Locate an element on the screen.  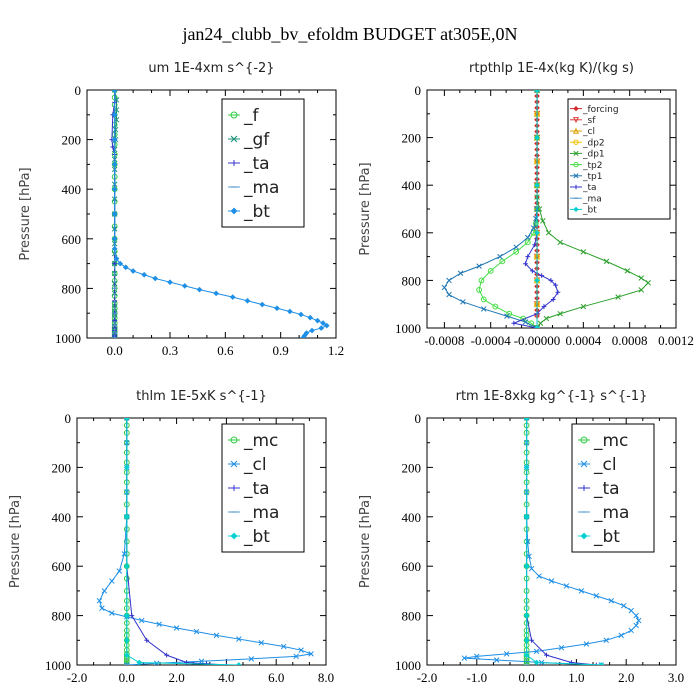
legend-label: _ma is located at coordinates (592, 199).